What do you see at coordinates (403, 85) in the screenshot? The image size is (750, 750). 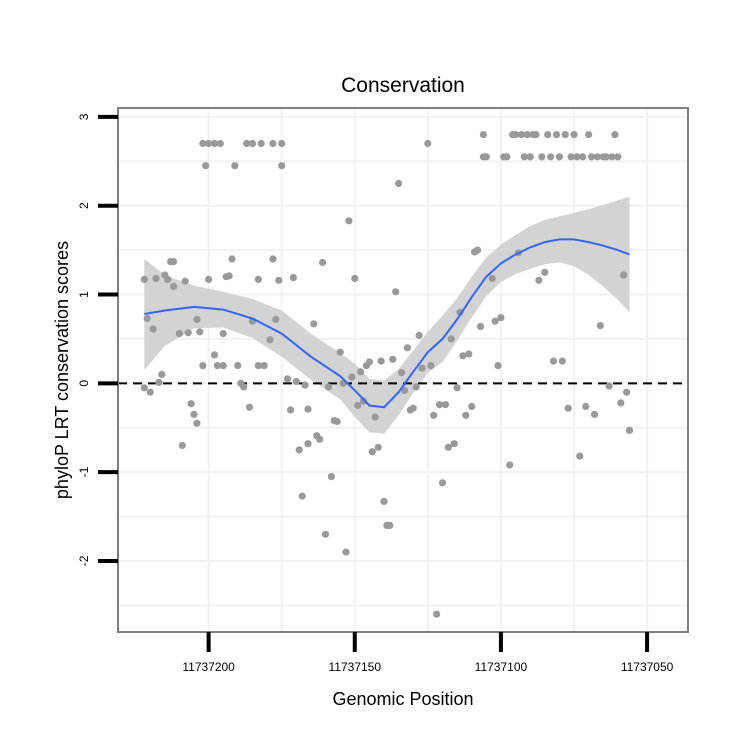 I see `chart-title: Conservation` at bounding box center [403, 85].